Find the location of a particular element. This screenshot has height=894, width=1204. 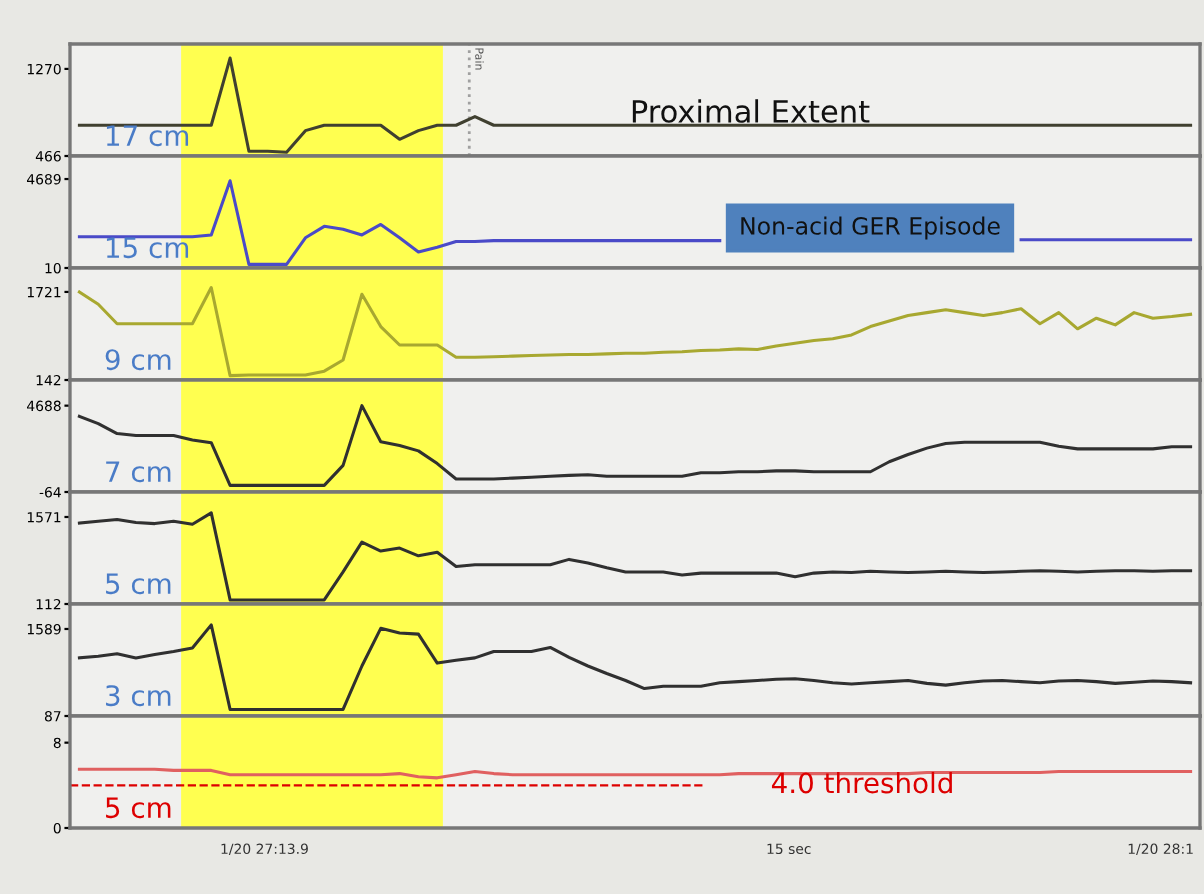

ref-line-label: 4.0 threshold is located at coordinates (861, 782).